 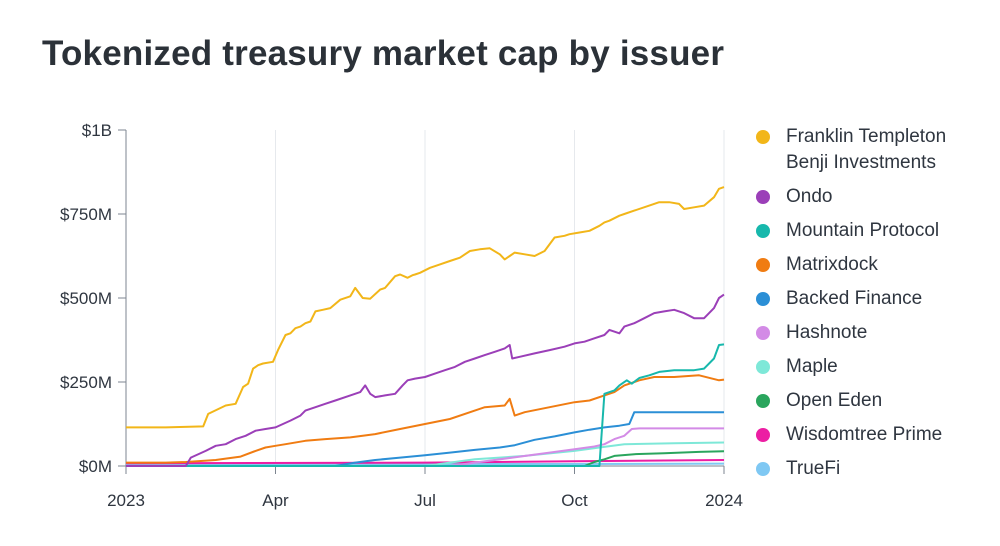 I want to click on series-line-matrixdock, so click(x=425, y=419).